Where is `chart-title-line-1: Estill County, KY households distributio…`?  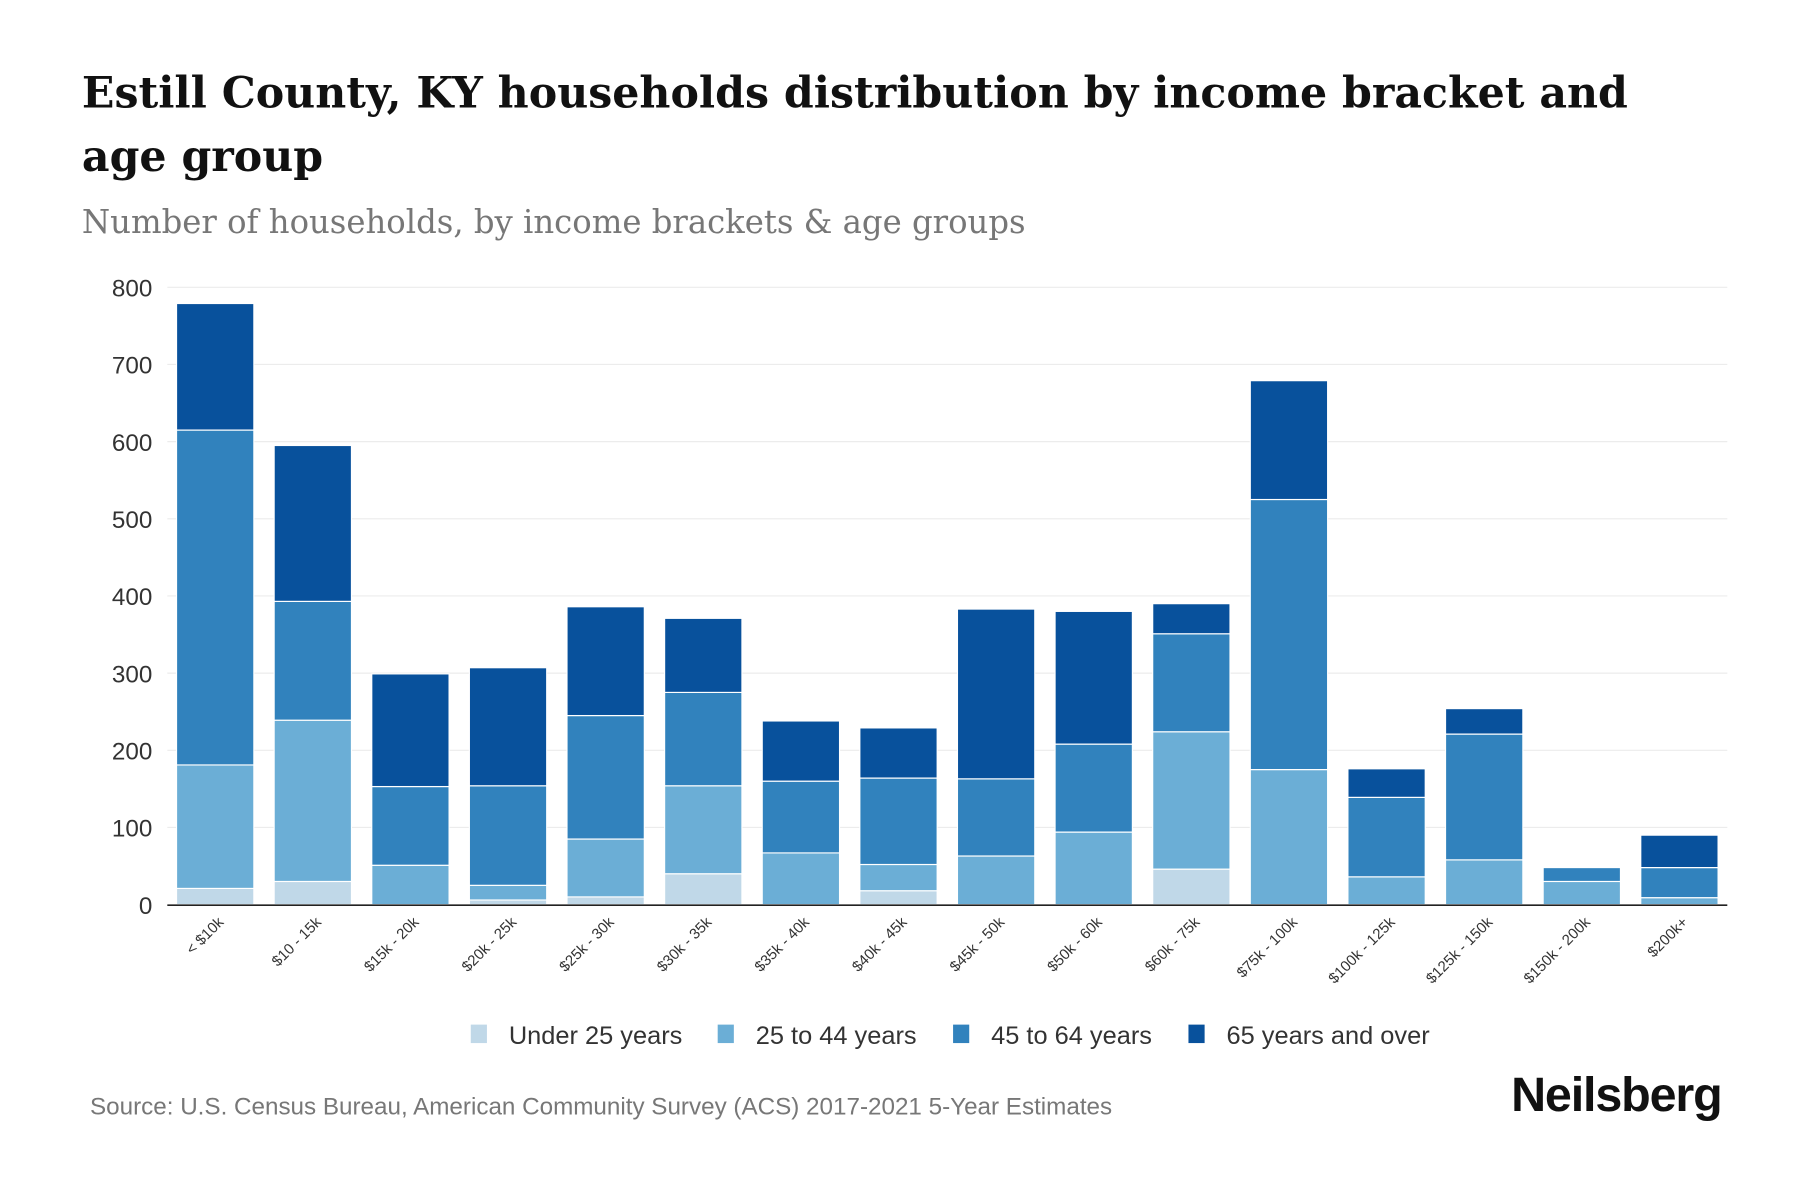
chart-title-line-1: Estill County, KY households distributio… is located at coordinates (855, 93).